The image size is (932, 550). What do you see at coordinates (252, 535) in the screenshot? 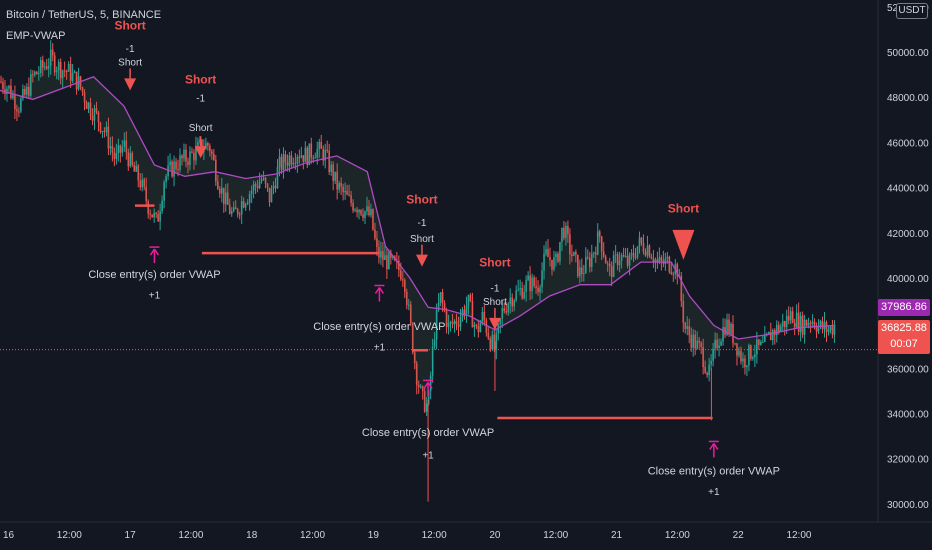
I see `x-tick-label: 18` at bounding box center [252, 535].